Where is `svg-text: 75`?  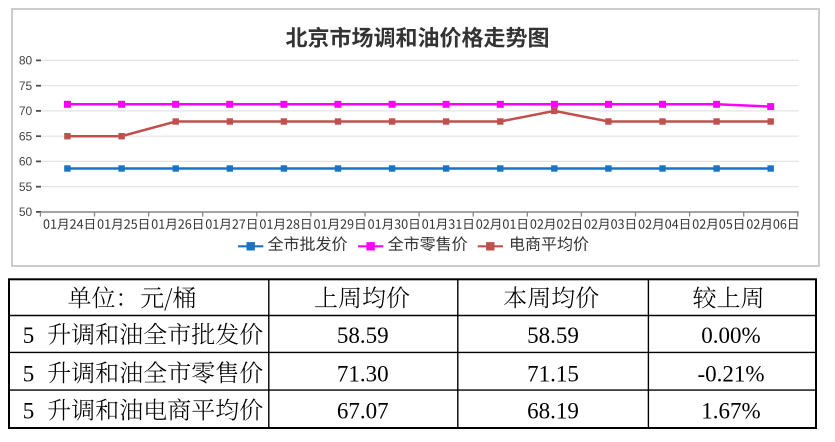
svg-text: 75 is located at coordinates (26, 86).